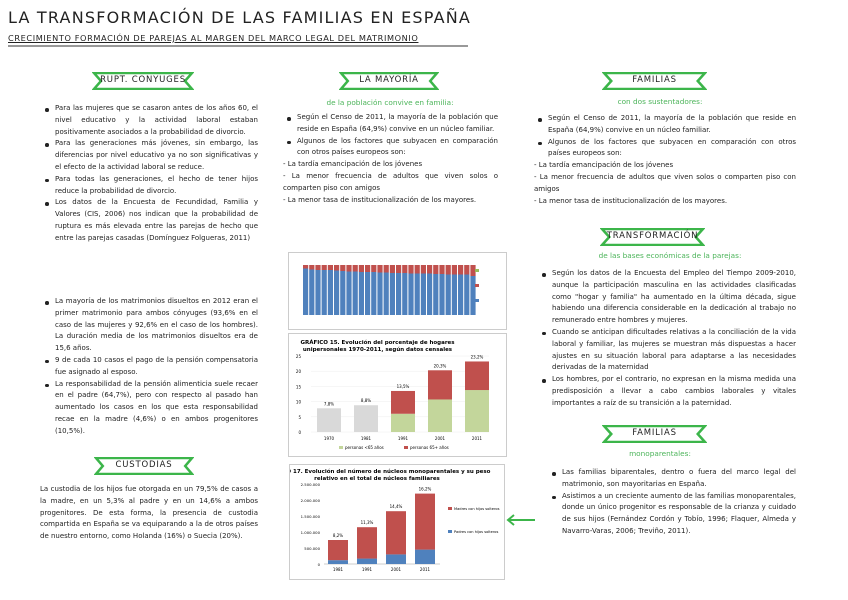 This screenshot has width=848, height=600. I want to click on banner-label: CUSTODIAS, so click(144, 465).